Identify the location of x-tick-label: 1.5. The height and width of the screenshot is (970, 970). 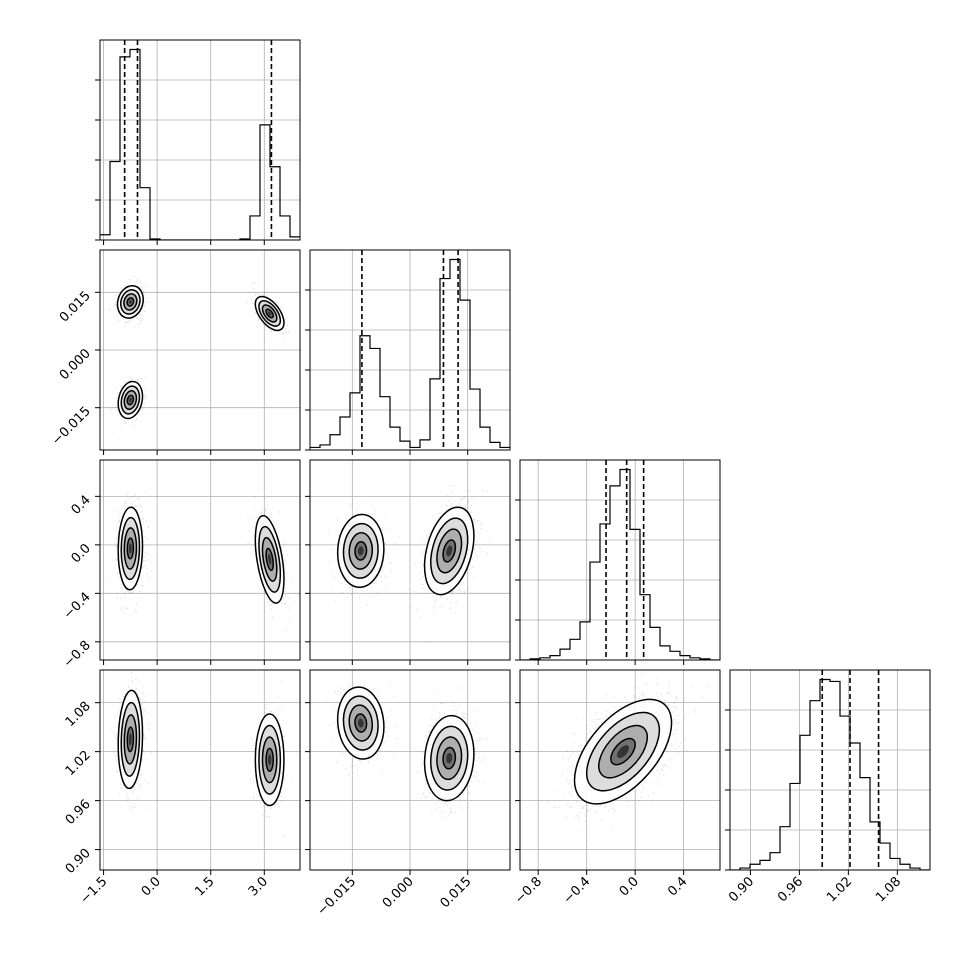
(204, 886).